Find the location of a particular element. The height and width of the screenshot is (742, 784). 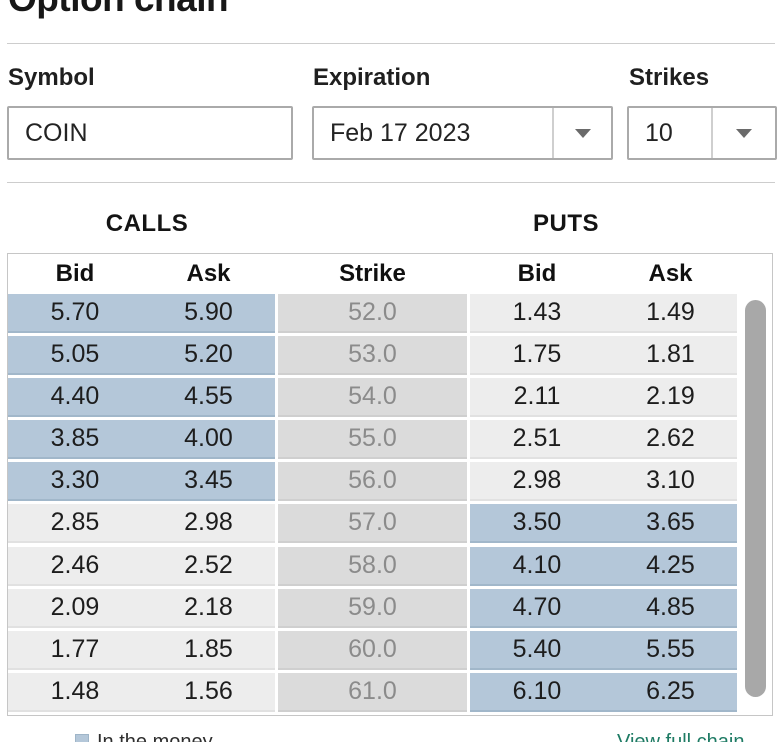

call-bid-cell: 2.46 is located at coordinates (75, 566).